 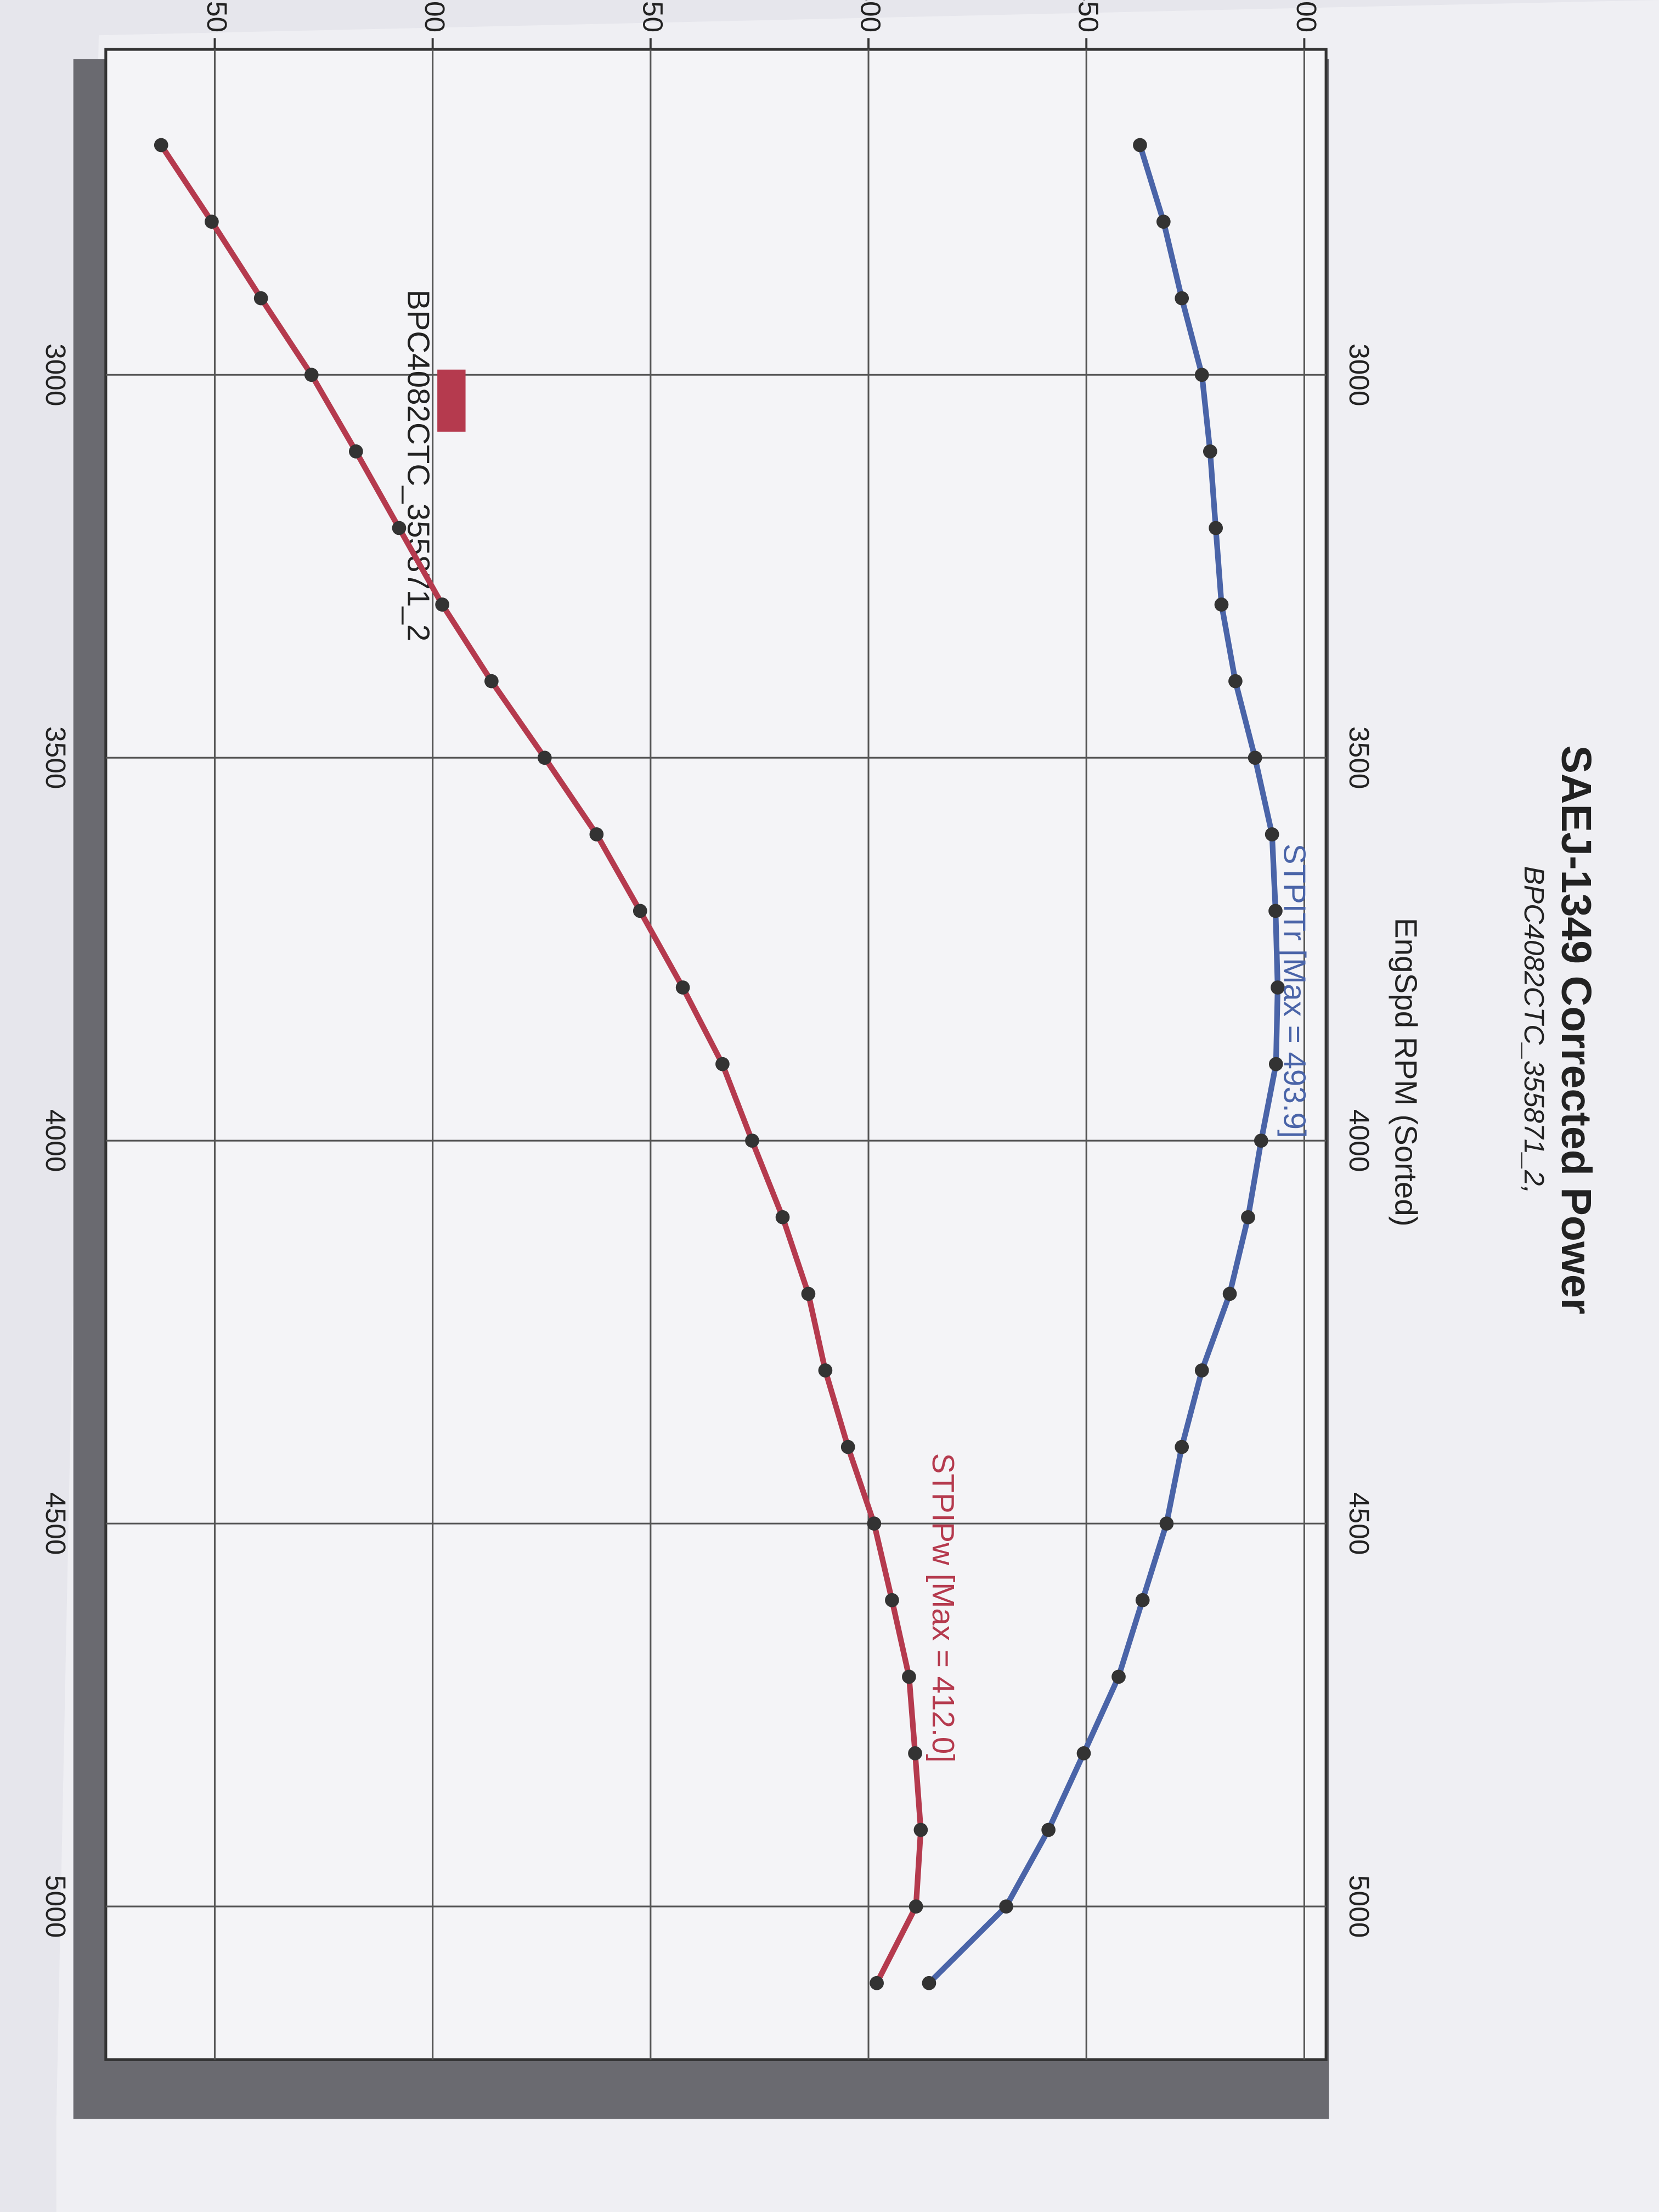 What do you see at coordinates (1089, 16) in the screenshot?
I see `y-tick-label: 450` at bounding box center [1089, 16].